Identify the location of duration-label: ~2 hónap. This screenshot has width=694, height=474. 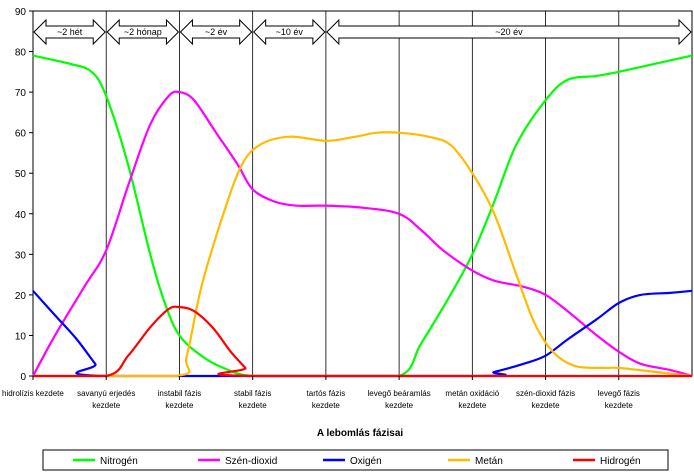
(143, 32).